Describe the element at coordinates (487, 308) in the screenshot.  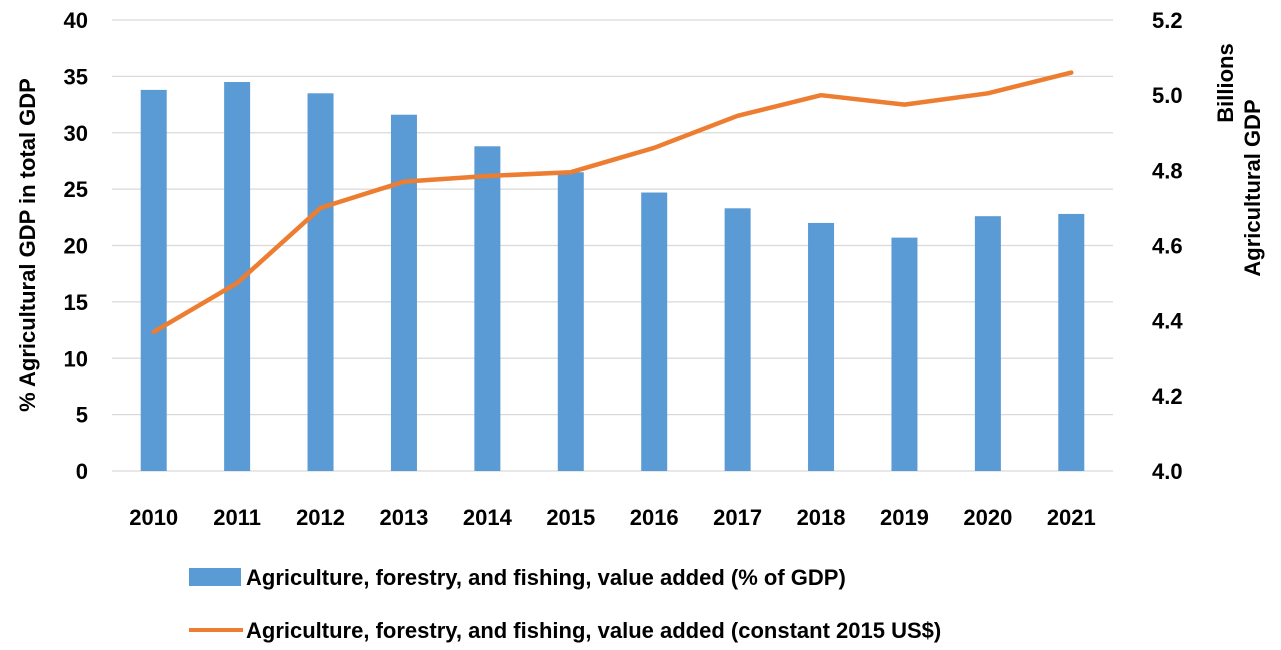
I see `bar-2014` at that location.